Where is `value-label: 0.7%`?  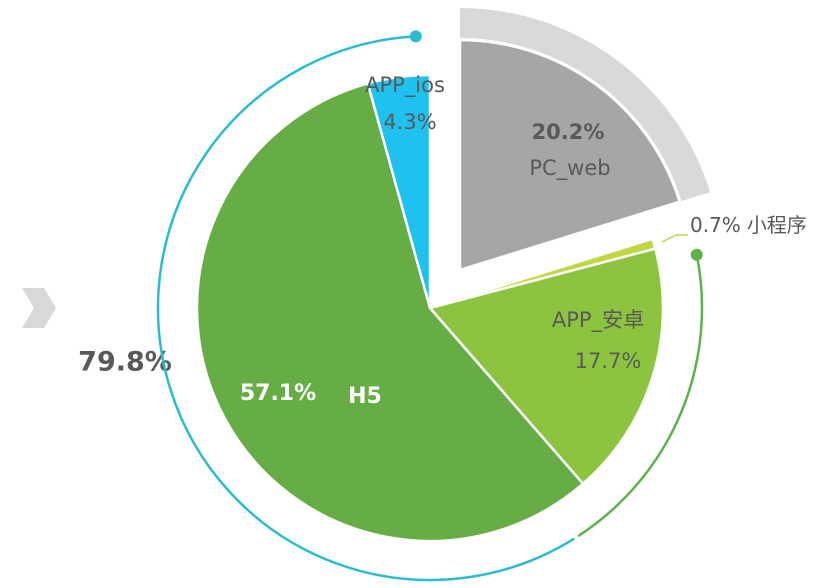
value-label: 0.7% is located at coordinates (715, 225).